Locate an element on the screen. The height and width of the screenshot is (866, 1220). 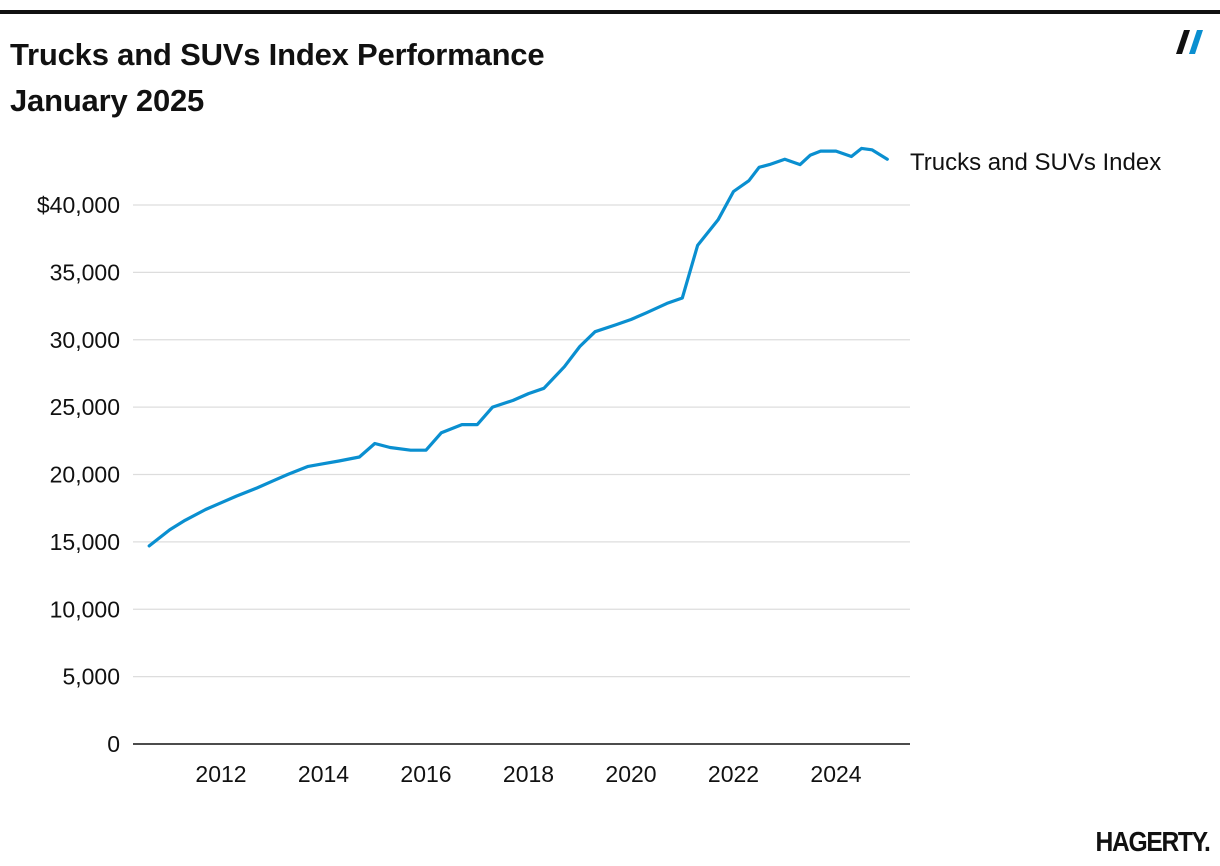
y-tick-label: 10,000 is located at coordinates (85, 609).